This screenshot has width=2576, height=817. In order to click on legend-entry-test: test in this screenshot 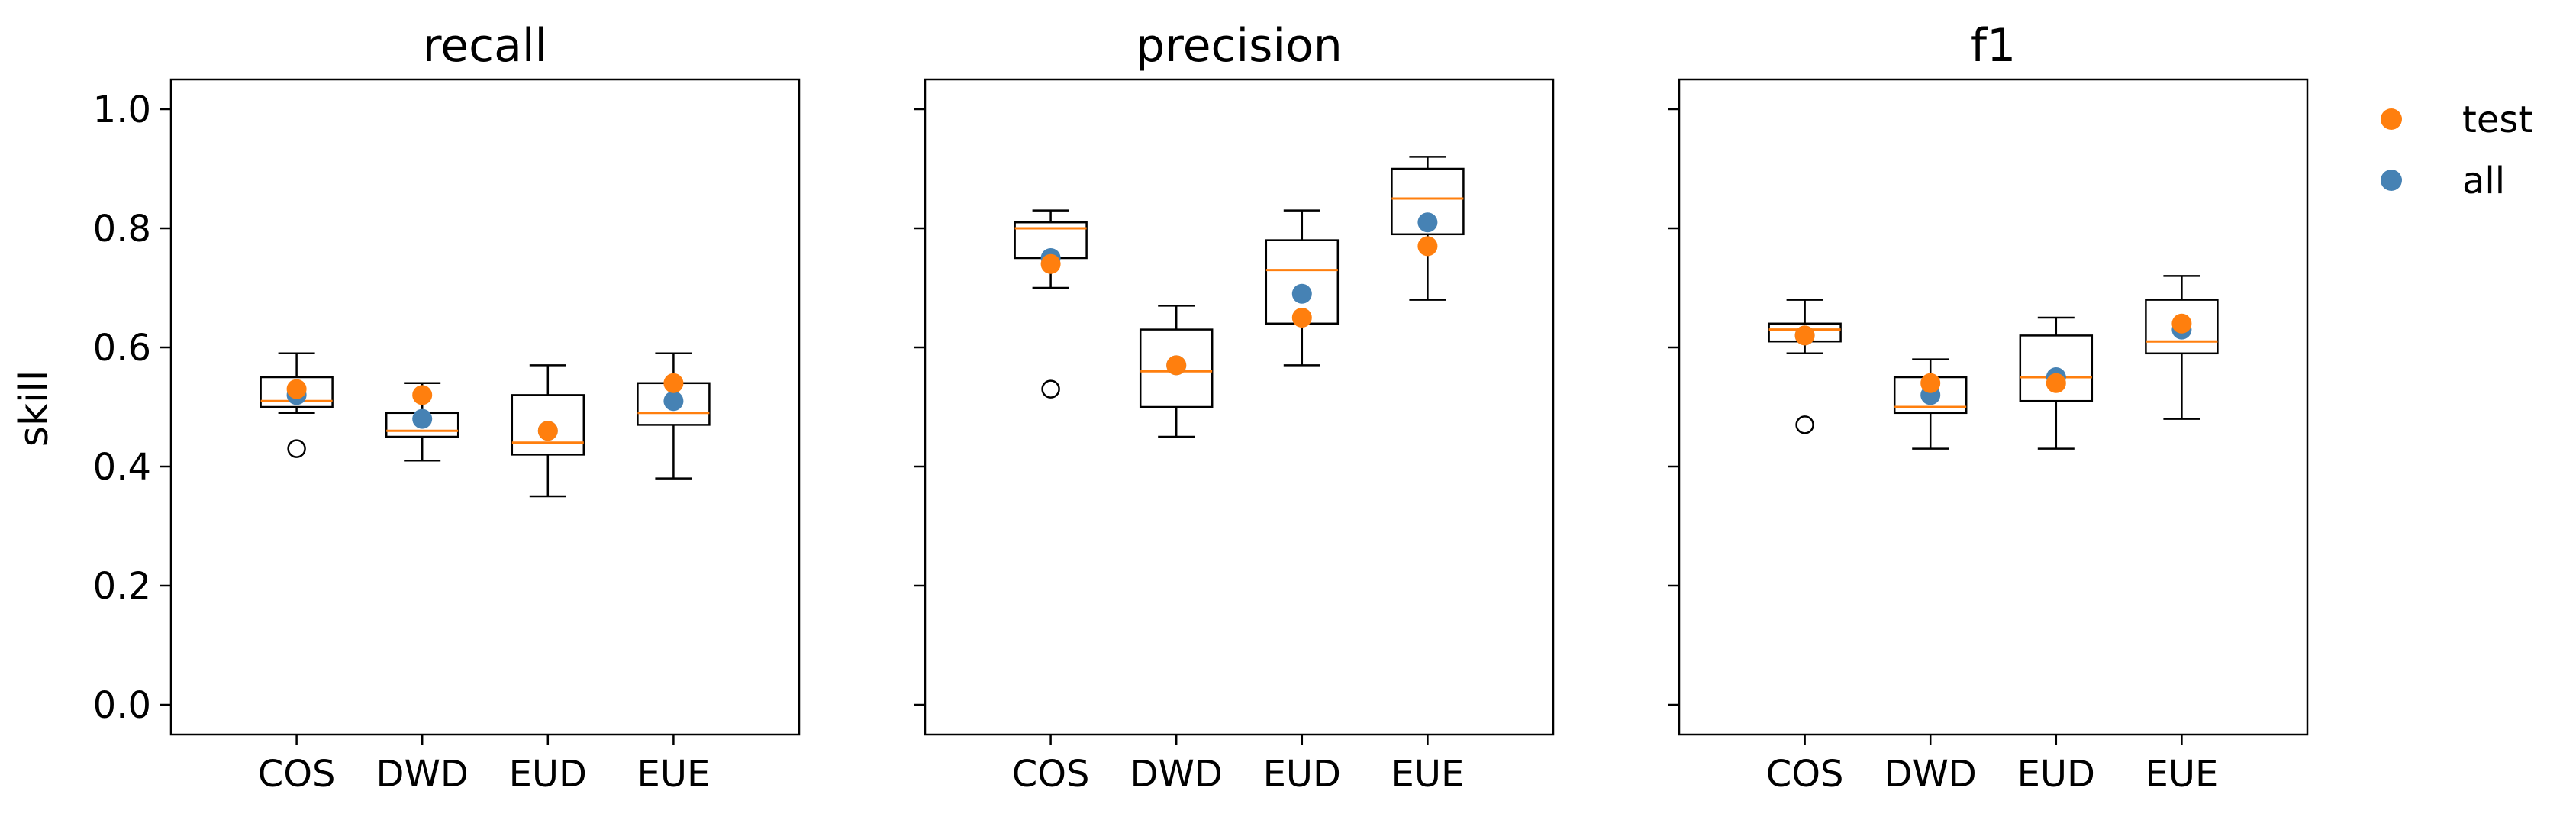, I will do `click(2456, 120)`.